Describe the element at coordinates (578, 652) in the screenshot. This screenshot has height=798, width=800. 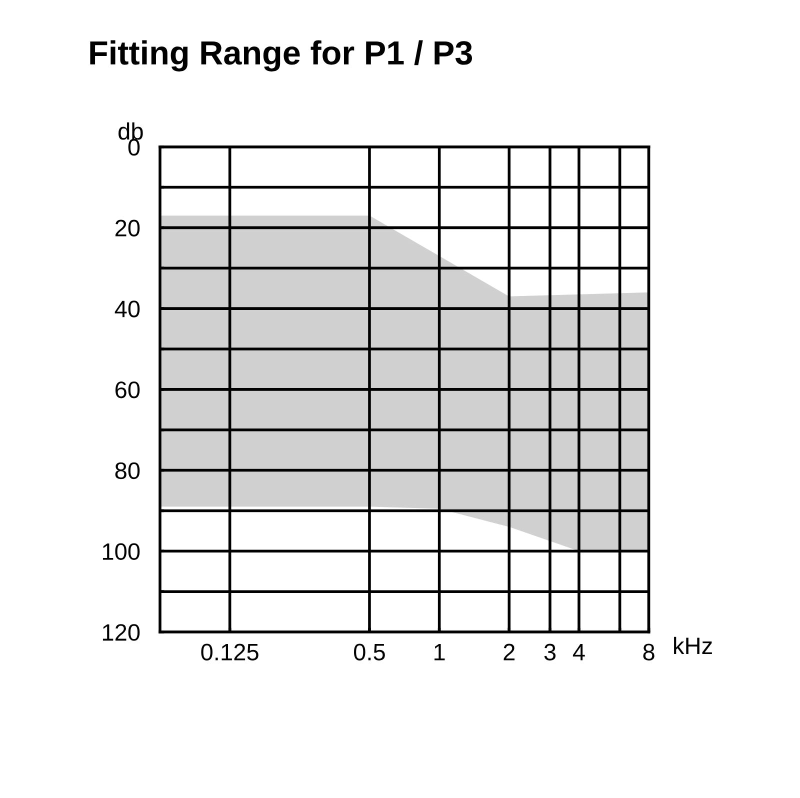
I see `x-tick-label: 4` at that location.